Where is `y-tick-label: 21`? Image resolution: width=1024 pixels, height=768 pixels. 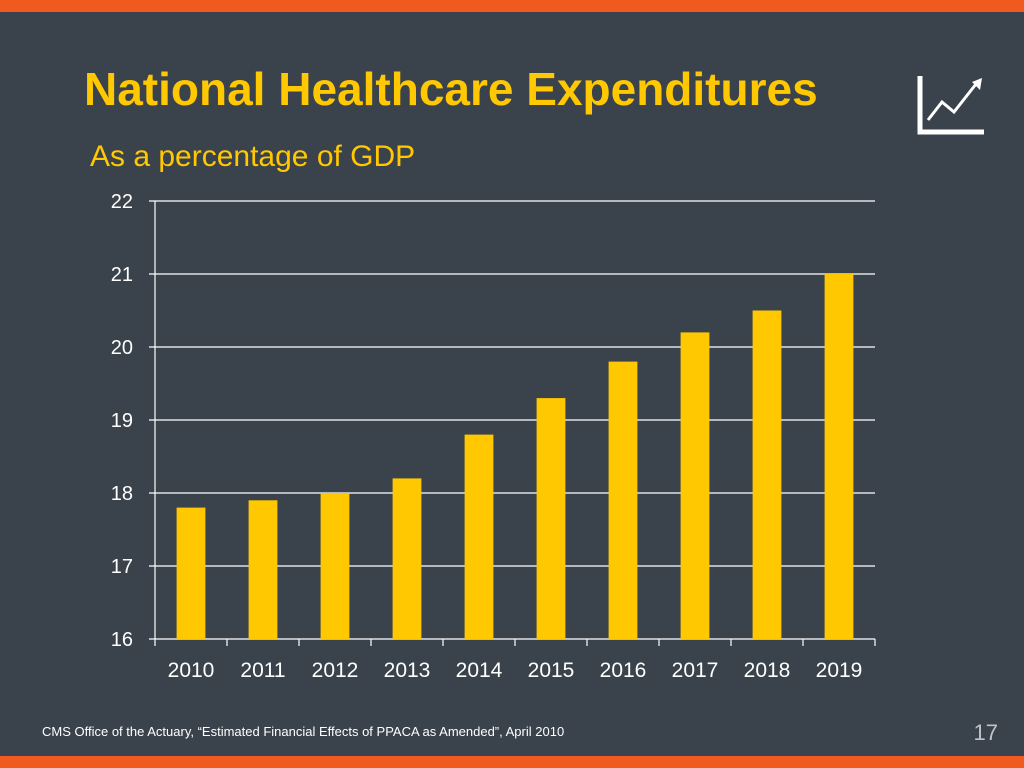
y-tick-label: 21 is located at coordinates (122, 275).